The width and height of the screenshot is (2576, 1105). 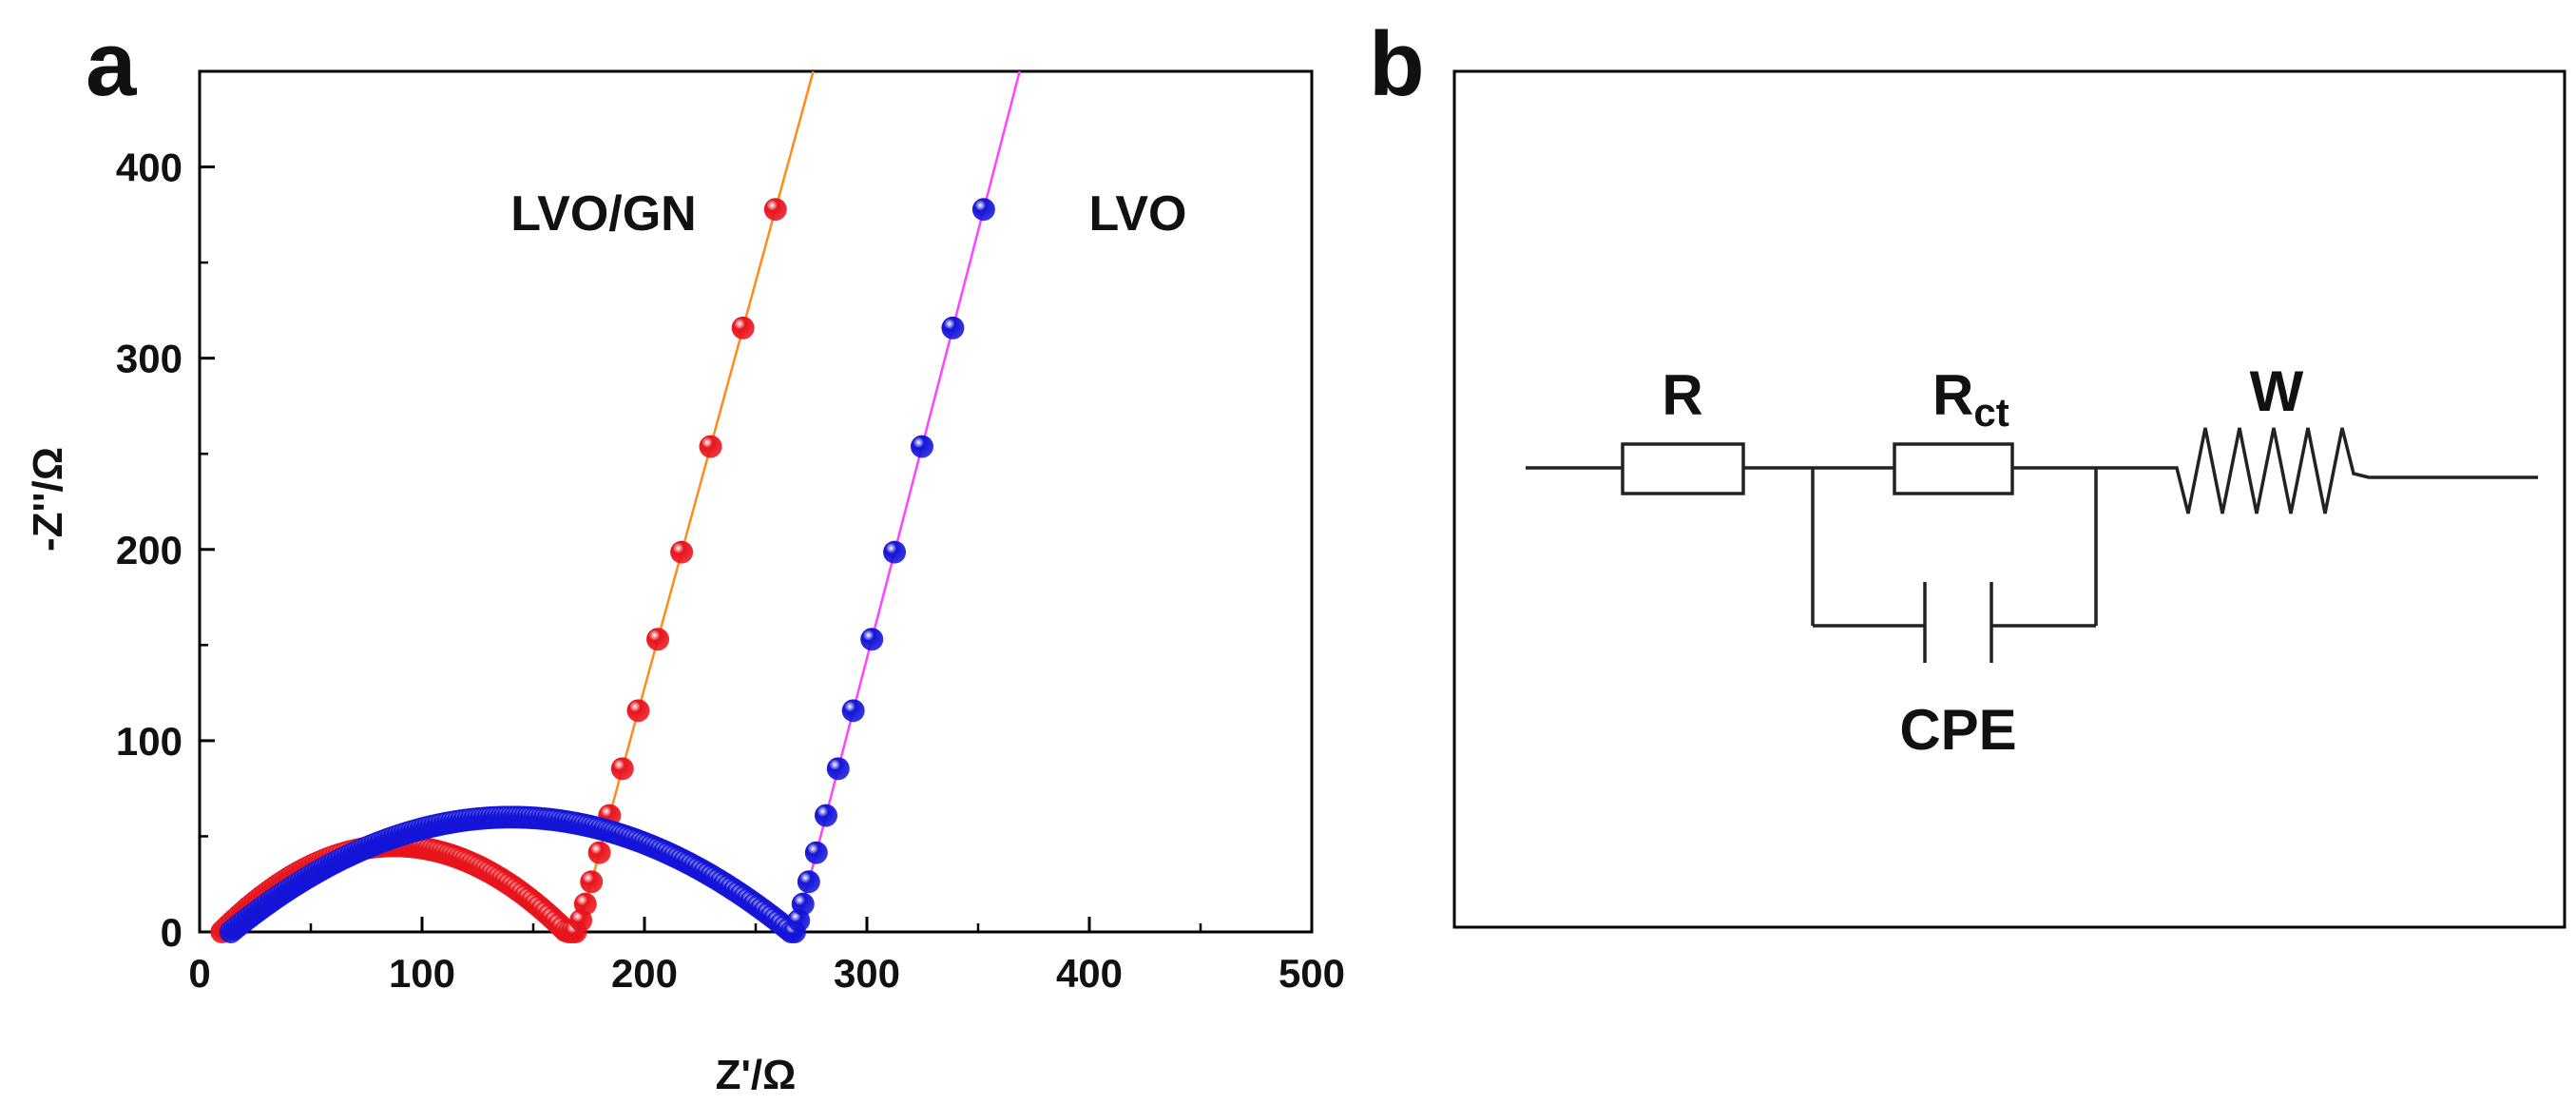 I want to click on x-tick-label: 300, so click(x=867, y=974).